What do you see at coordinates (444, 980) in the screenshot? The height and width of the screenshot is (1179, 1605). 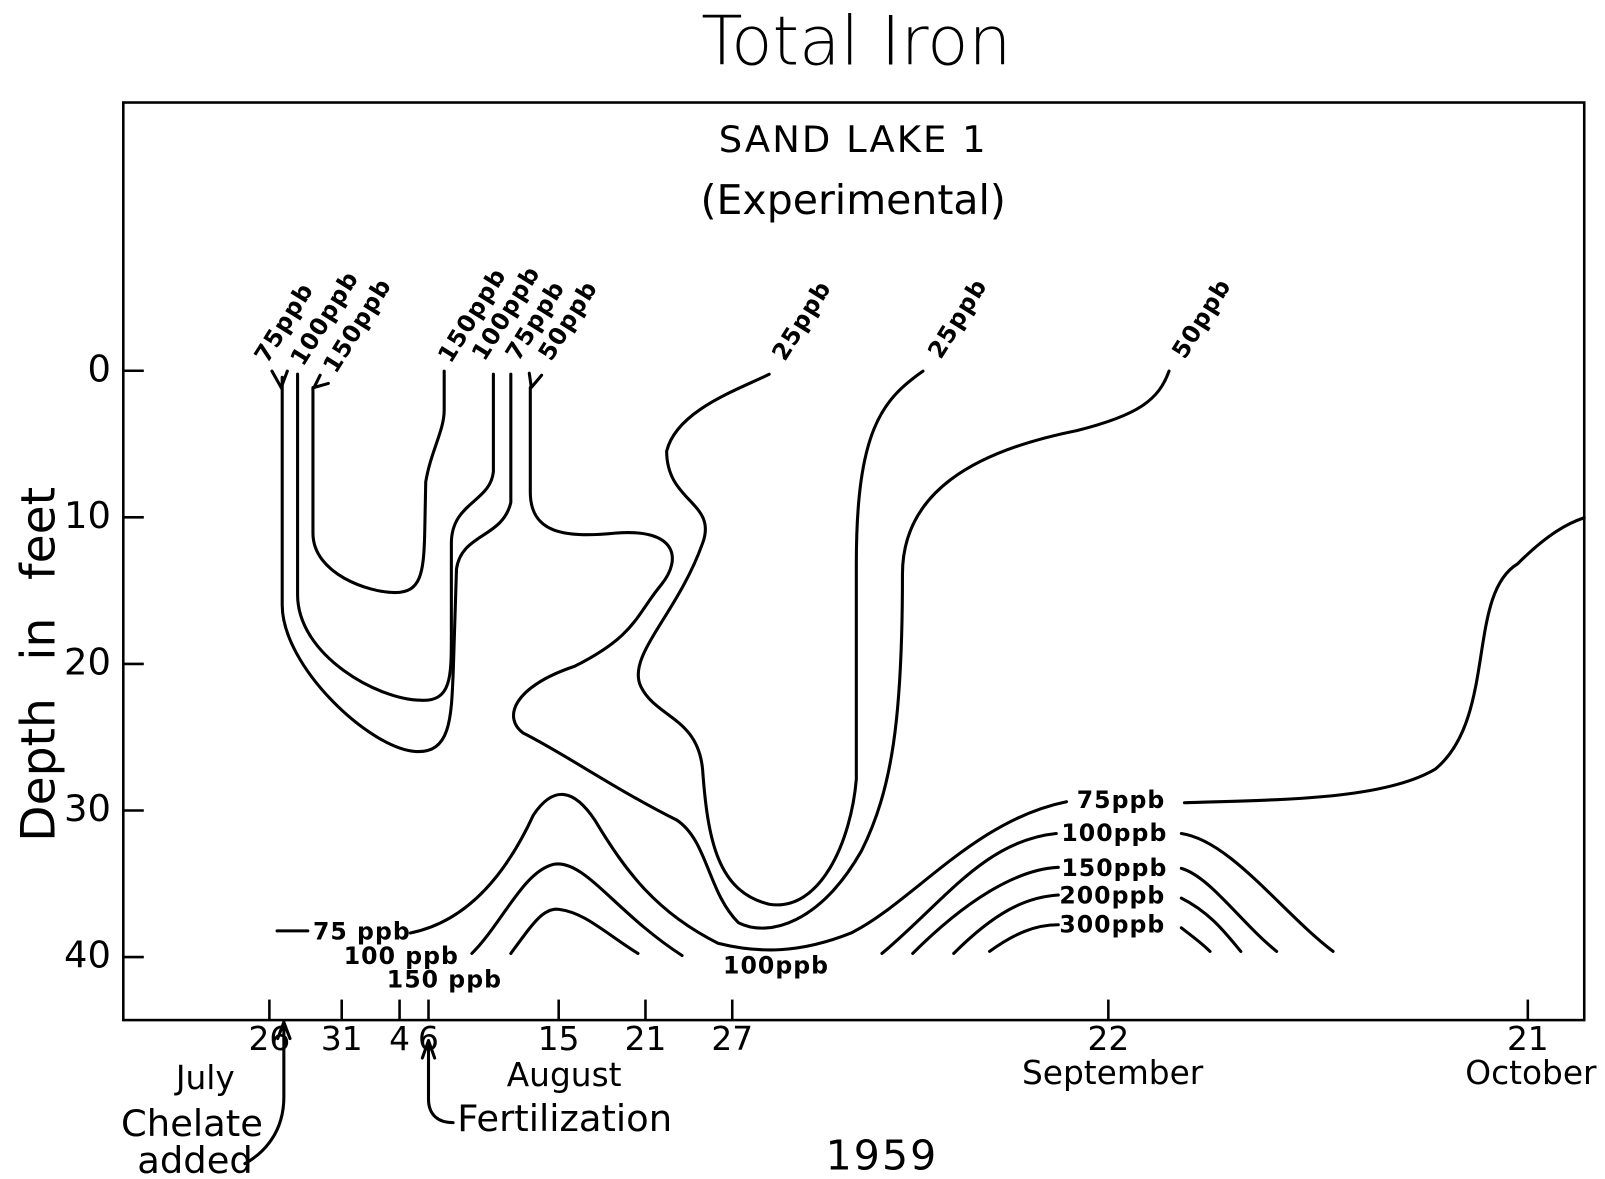 I see `contour-label: 150 ppb` at bounding box center [444, 980].